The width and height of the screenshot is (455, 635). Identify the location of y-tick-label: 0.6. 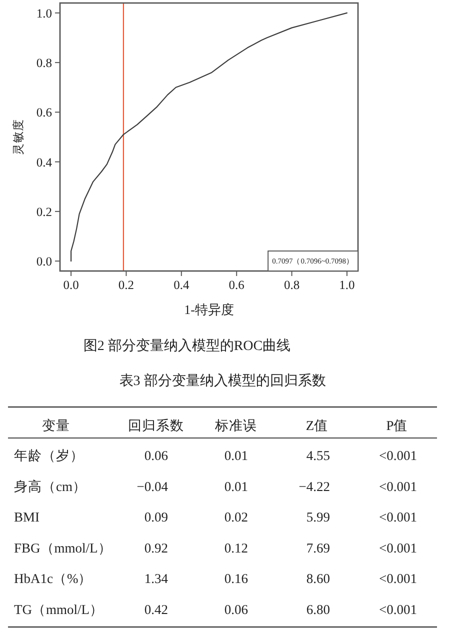
(44, 113).